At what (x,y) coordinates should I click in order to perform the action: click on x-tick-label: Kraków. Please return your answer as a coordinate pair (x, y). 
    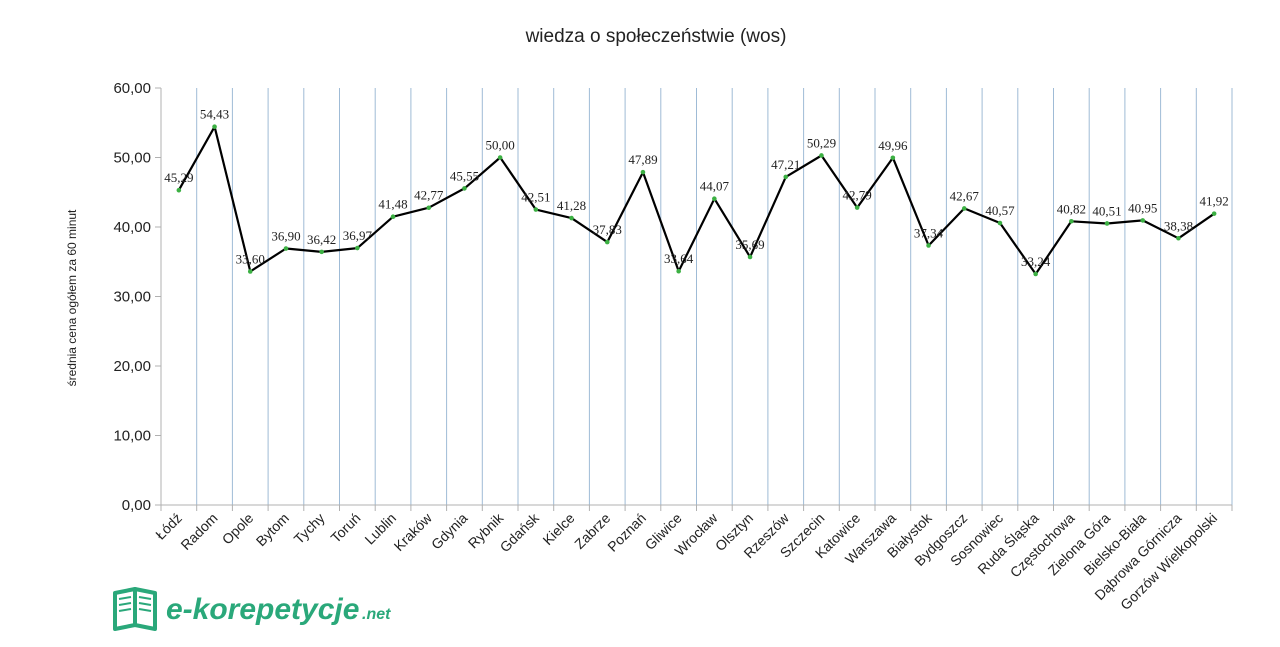
    Looking at the image, I should click on (413, 531).